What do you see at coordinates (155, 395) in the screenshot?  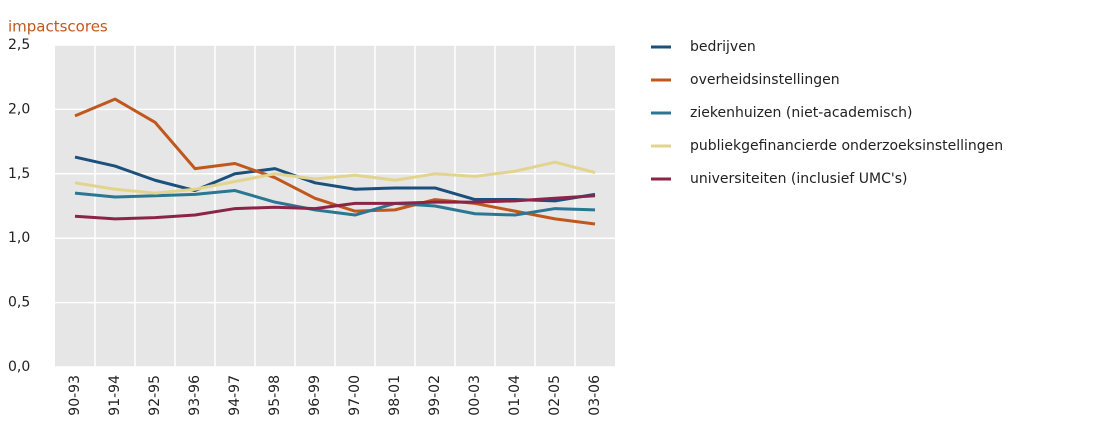 I see `x-tick-label: 92-95` at bounding box center [155, 395].